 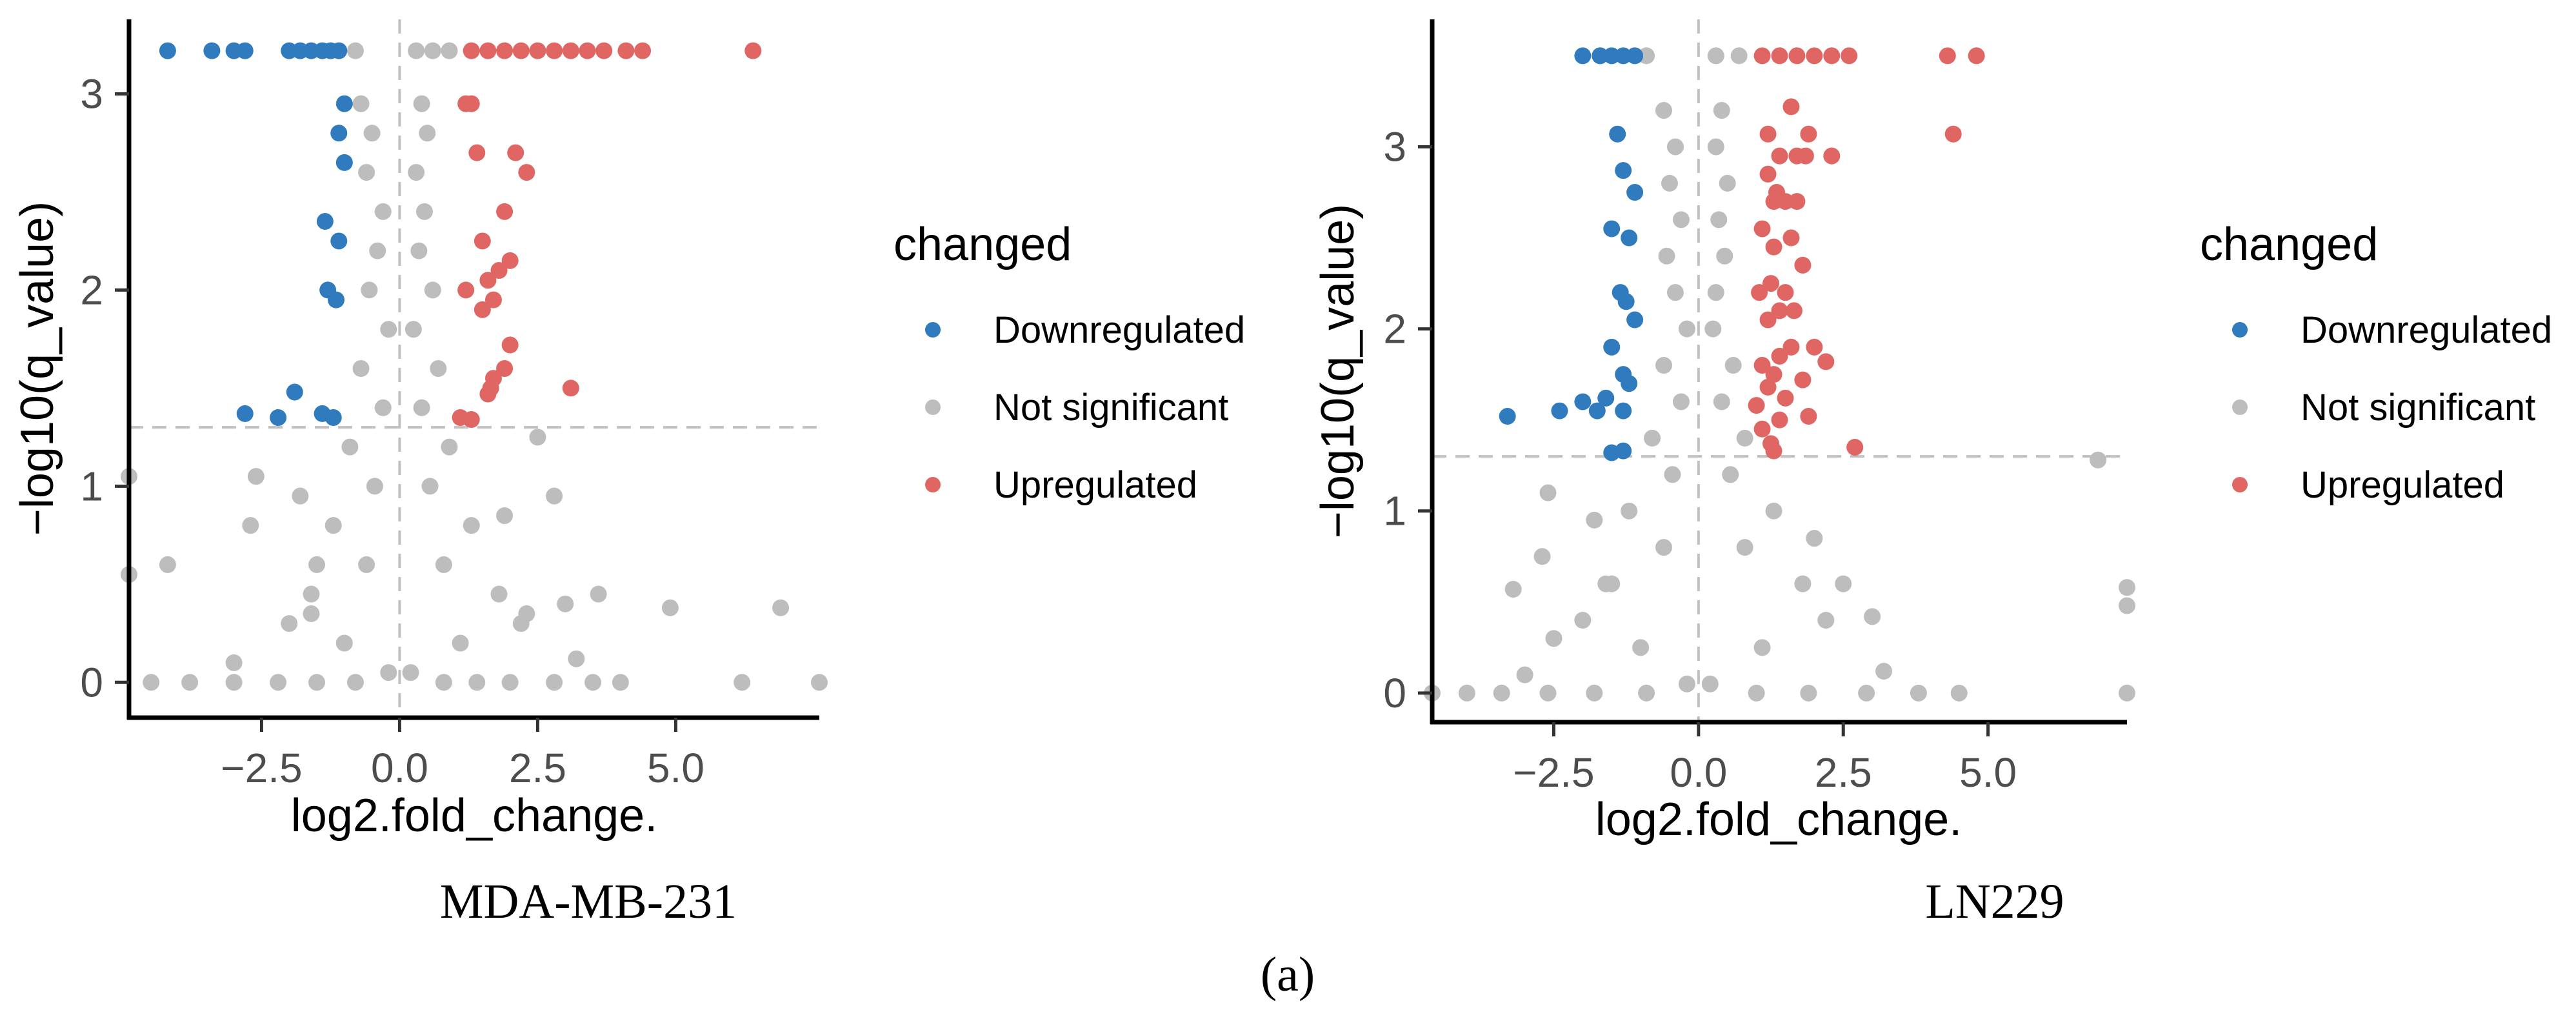 I want to click on y-tick-label: 0, so click(x=1394, y=693).